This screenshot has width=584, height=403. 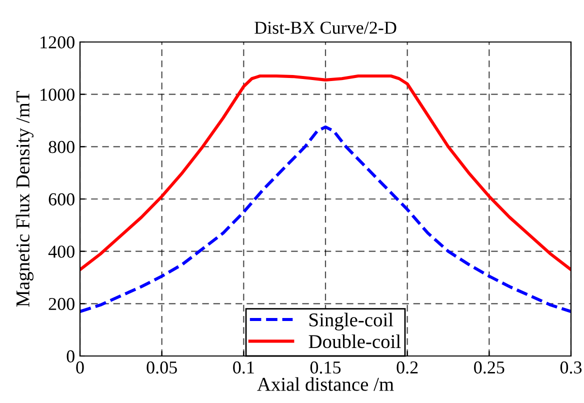 What do you see at coordinates (407, 367) in the screenshot?
I see `x-tick-label: 0.2` at bounding box center [407, 367].